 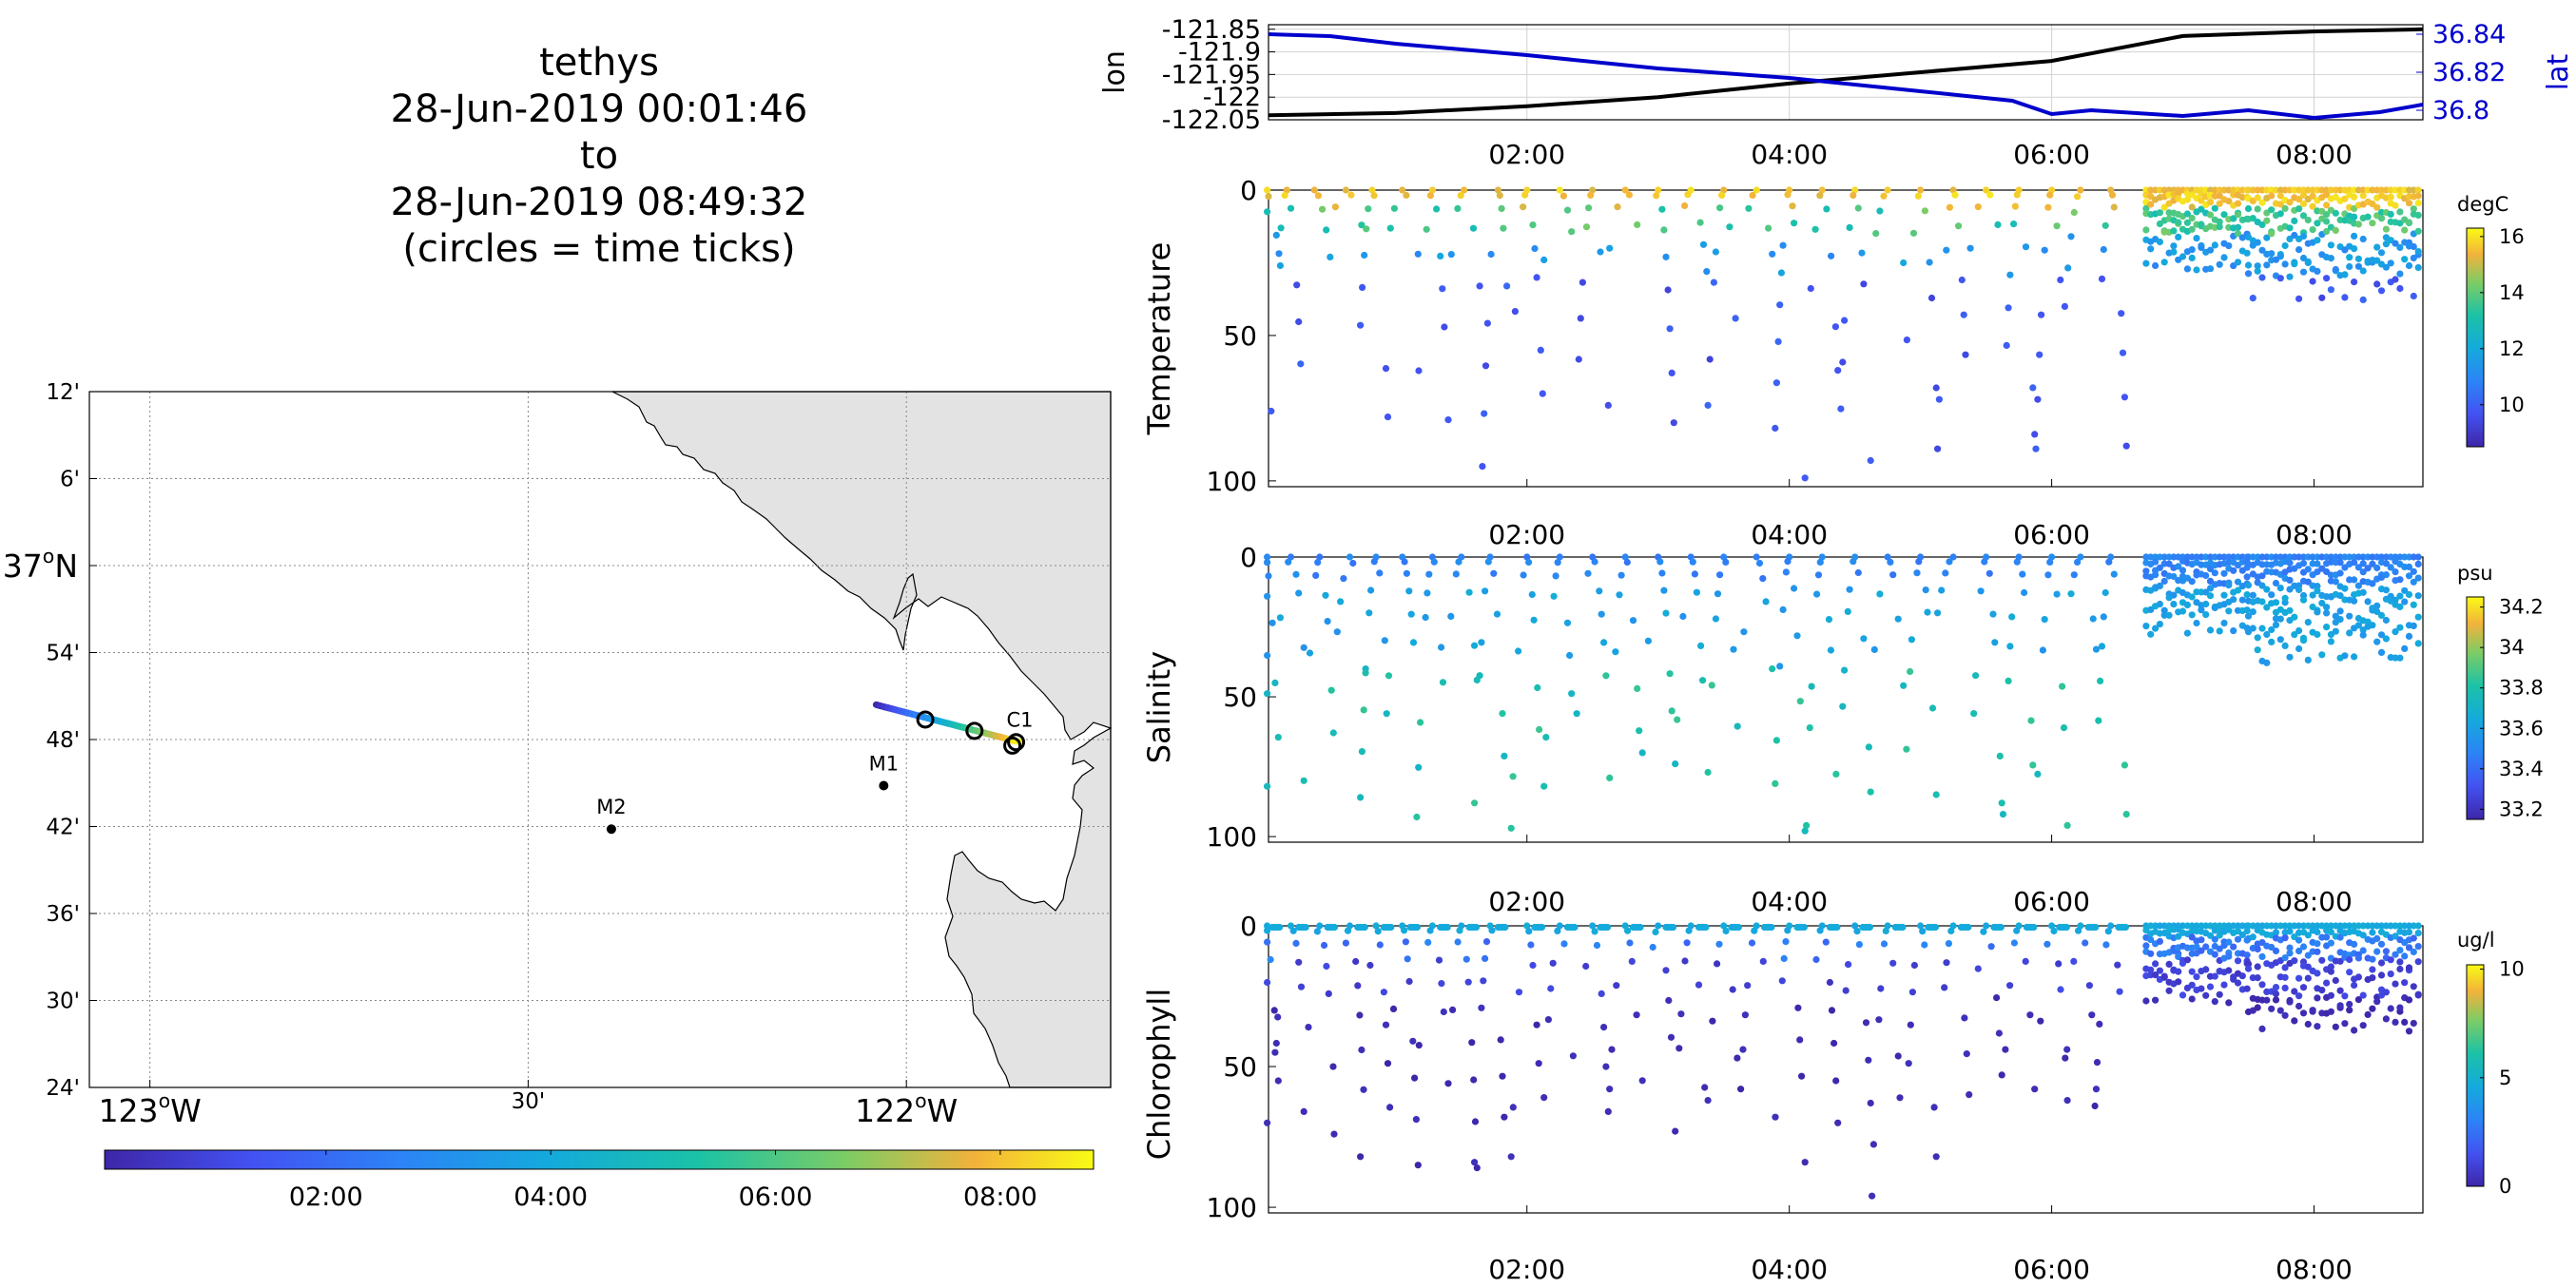 What do you see at coordinates (1526, 154) in the screenshot?
I see `nav-x-tick-label: 02:00` at bounding box center [1526, 154].